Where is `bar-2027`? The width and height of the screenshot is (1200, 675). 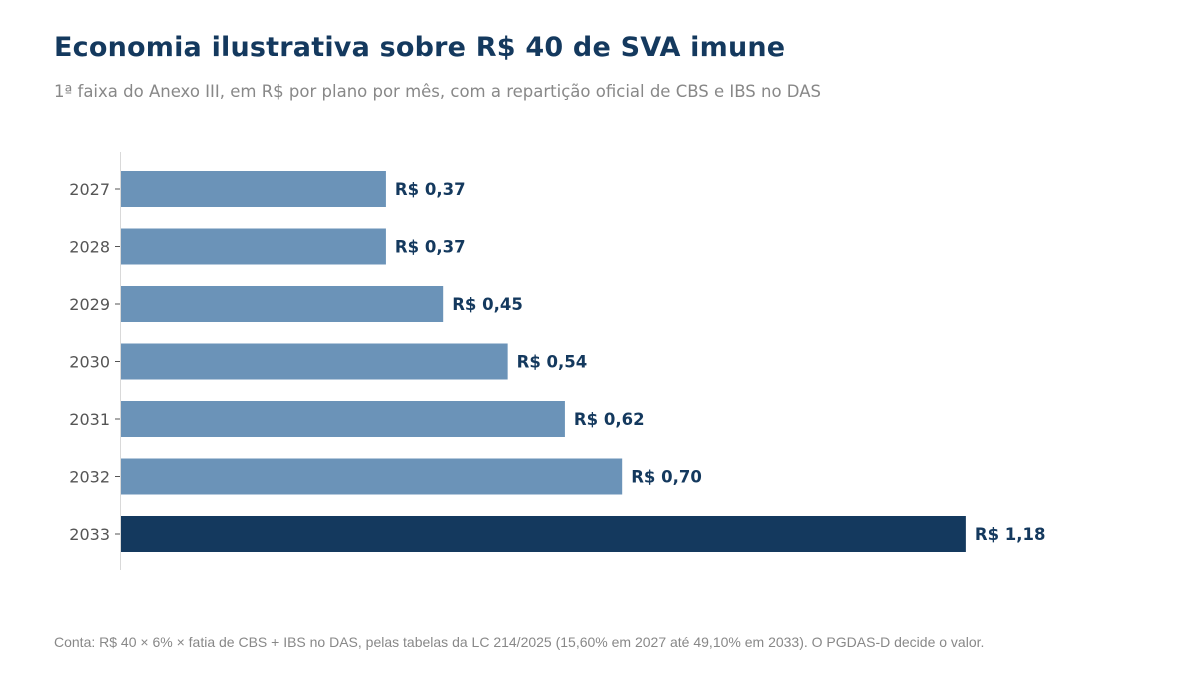
bar-2027 is located at coordinates (253, 189).